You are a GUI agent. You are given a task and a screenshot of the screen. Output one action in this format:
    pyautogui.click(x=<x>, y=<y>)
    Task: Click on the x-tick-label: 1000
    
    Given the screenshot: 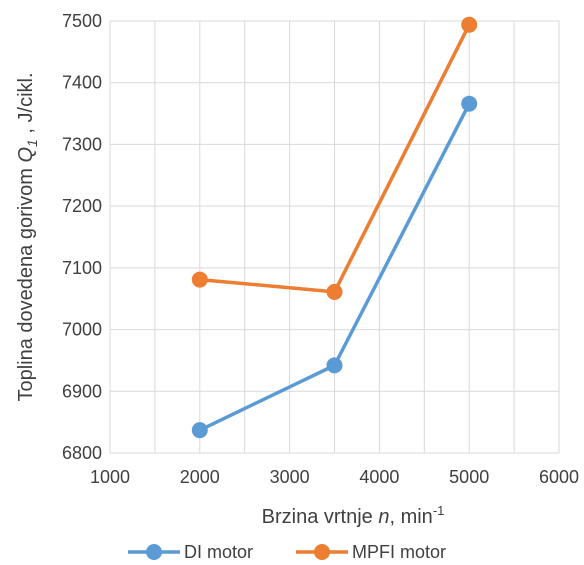 What is the action you would take?
    pyautogui.click(x=110, y=477)
    